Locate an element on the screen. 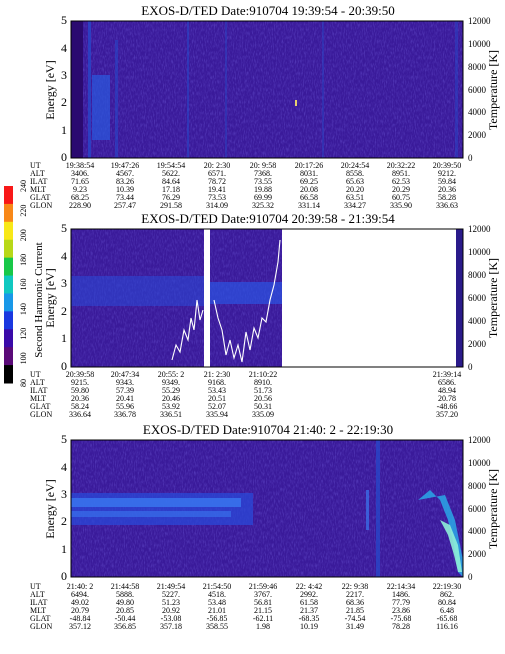  info-cell-ilat: 71.65 is located at coordinates (80, 181).